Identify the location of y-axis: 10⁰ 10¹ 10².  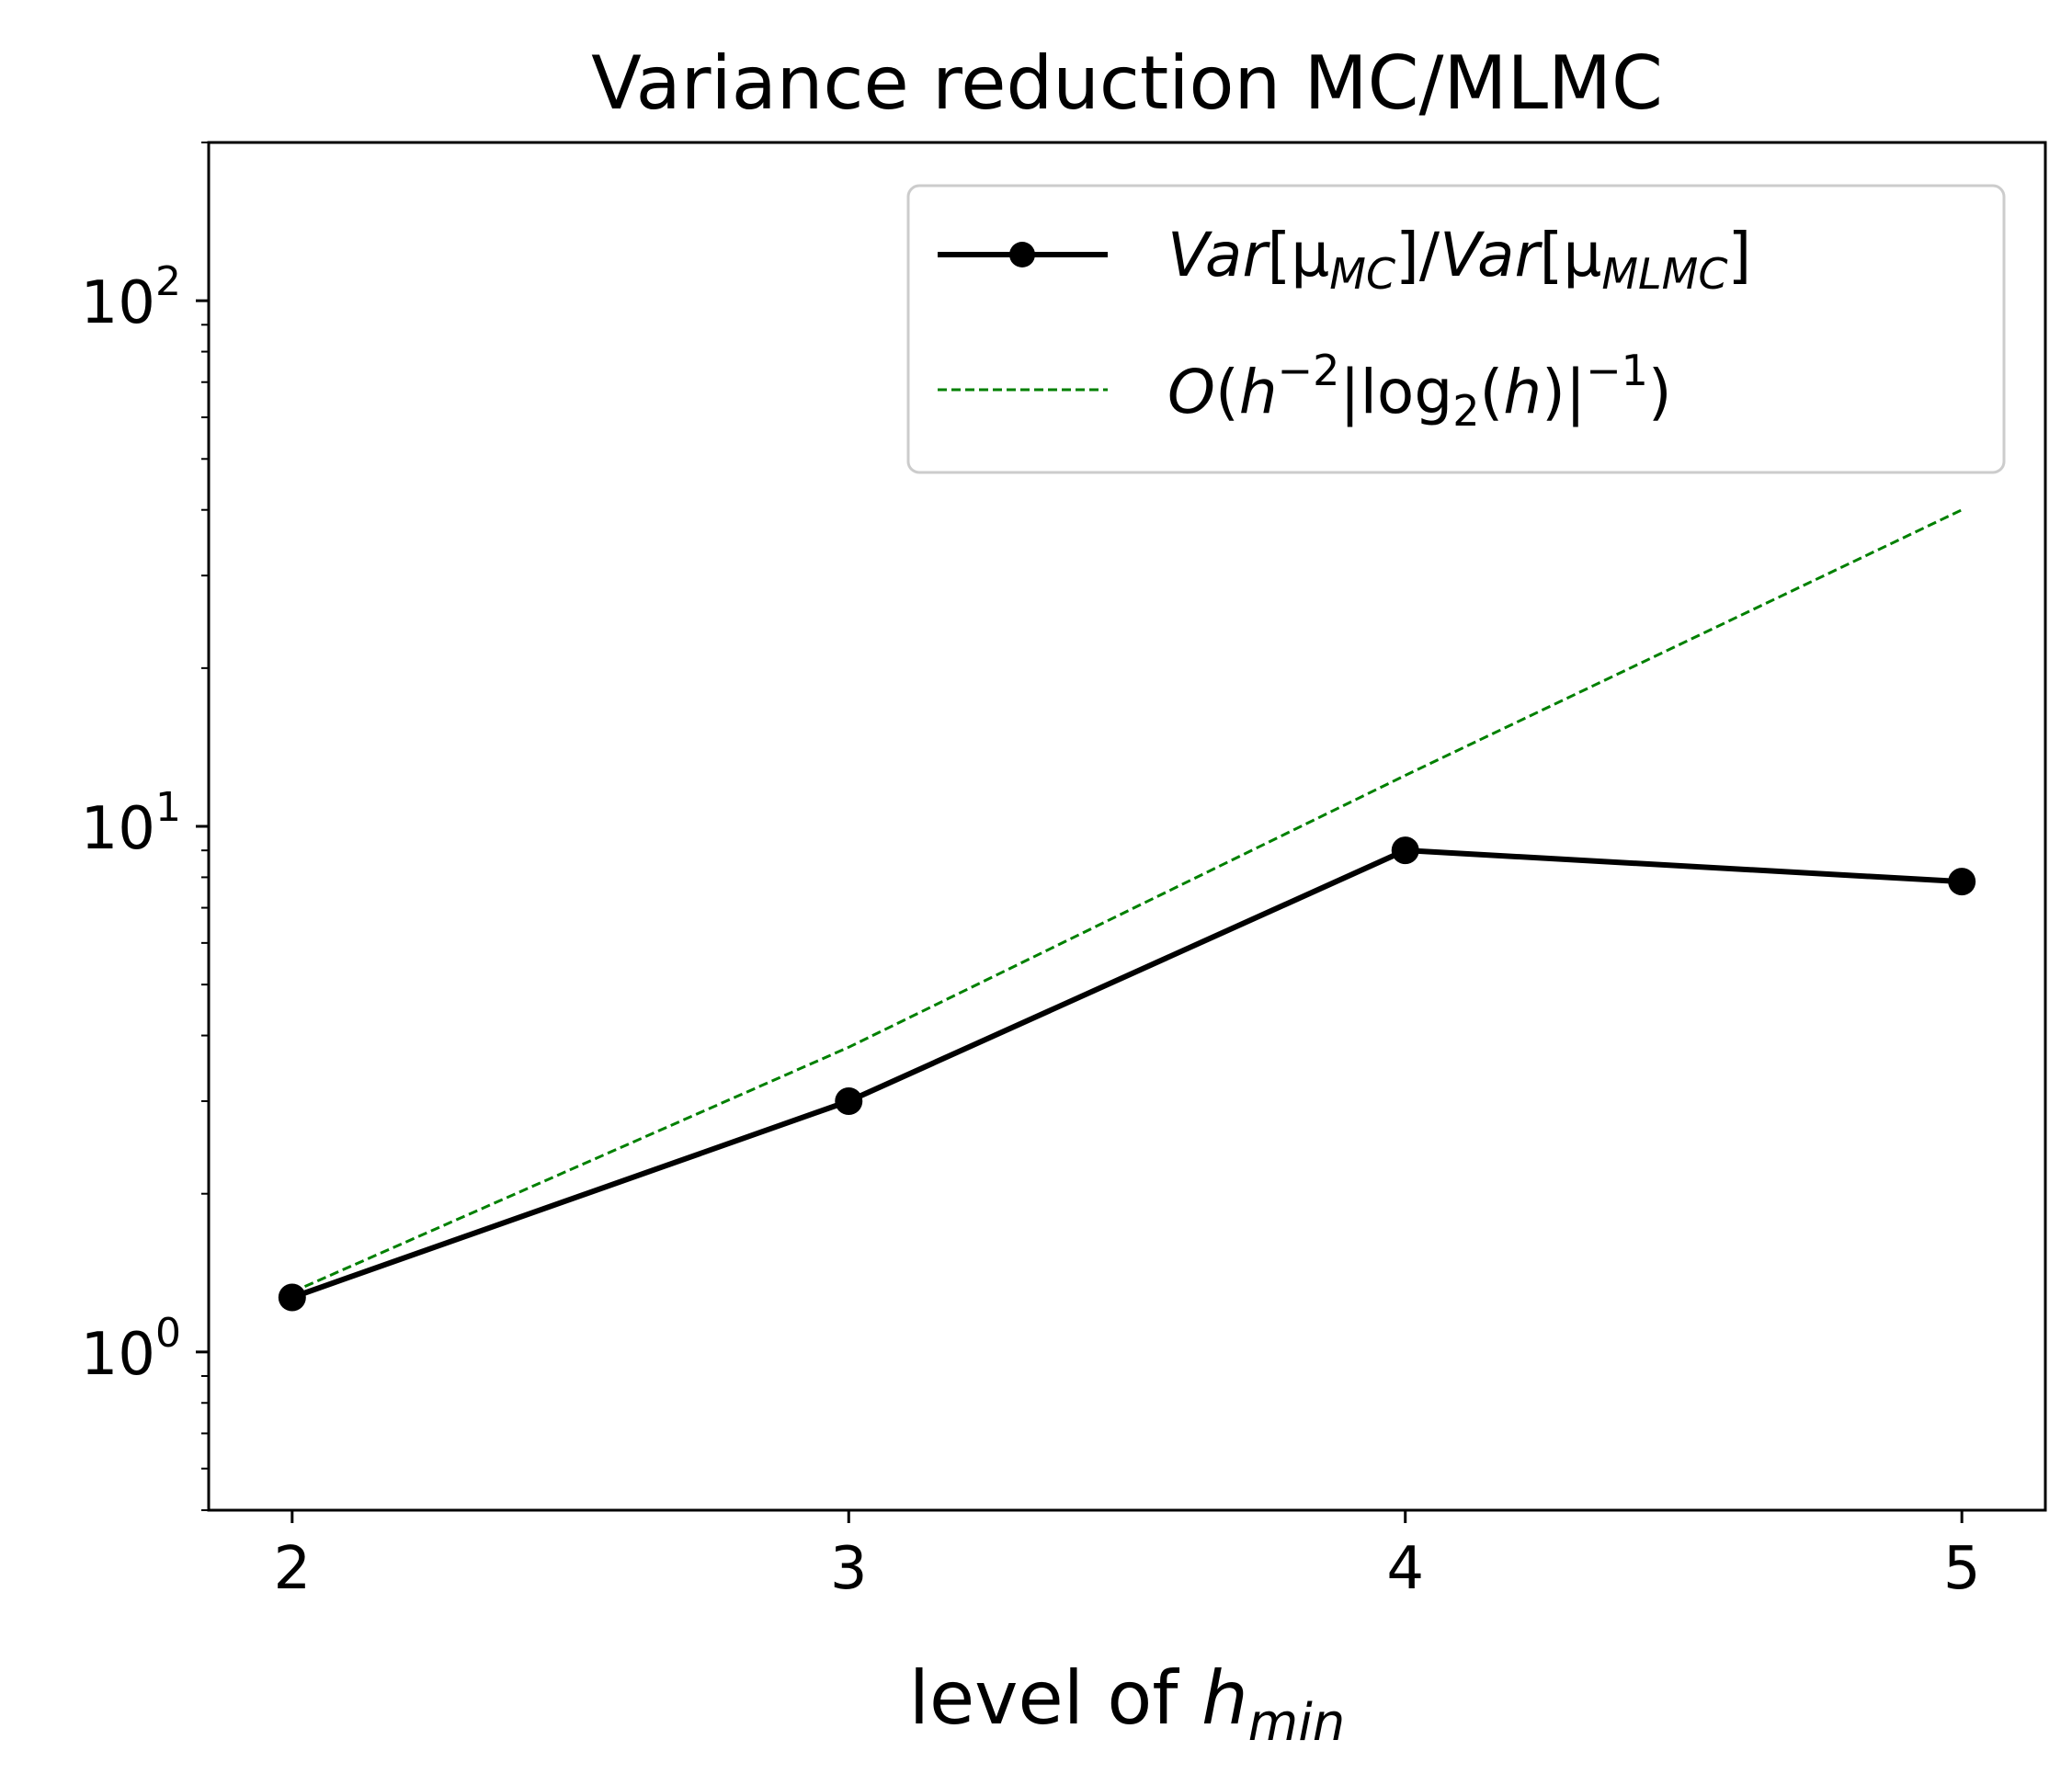
(145, 826).